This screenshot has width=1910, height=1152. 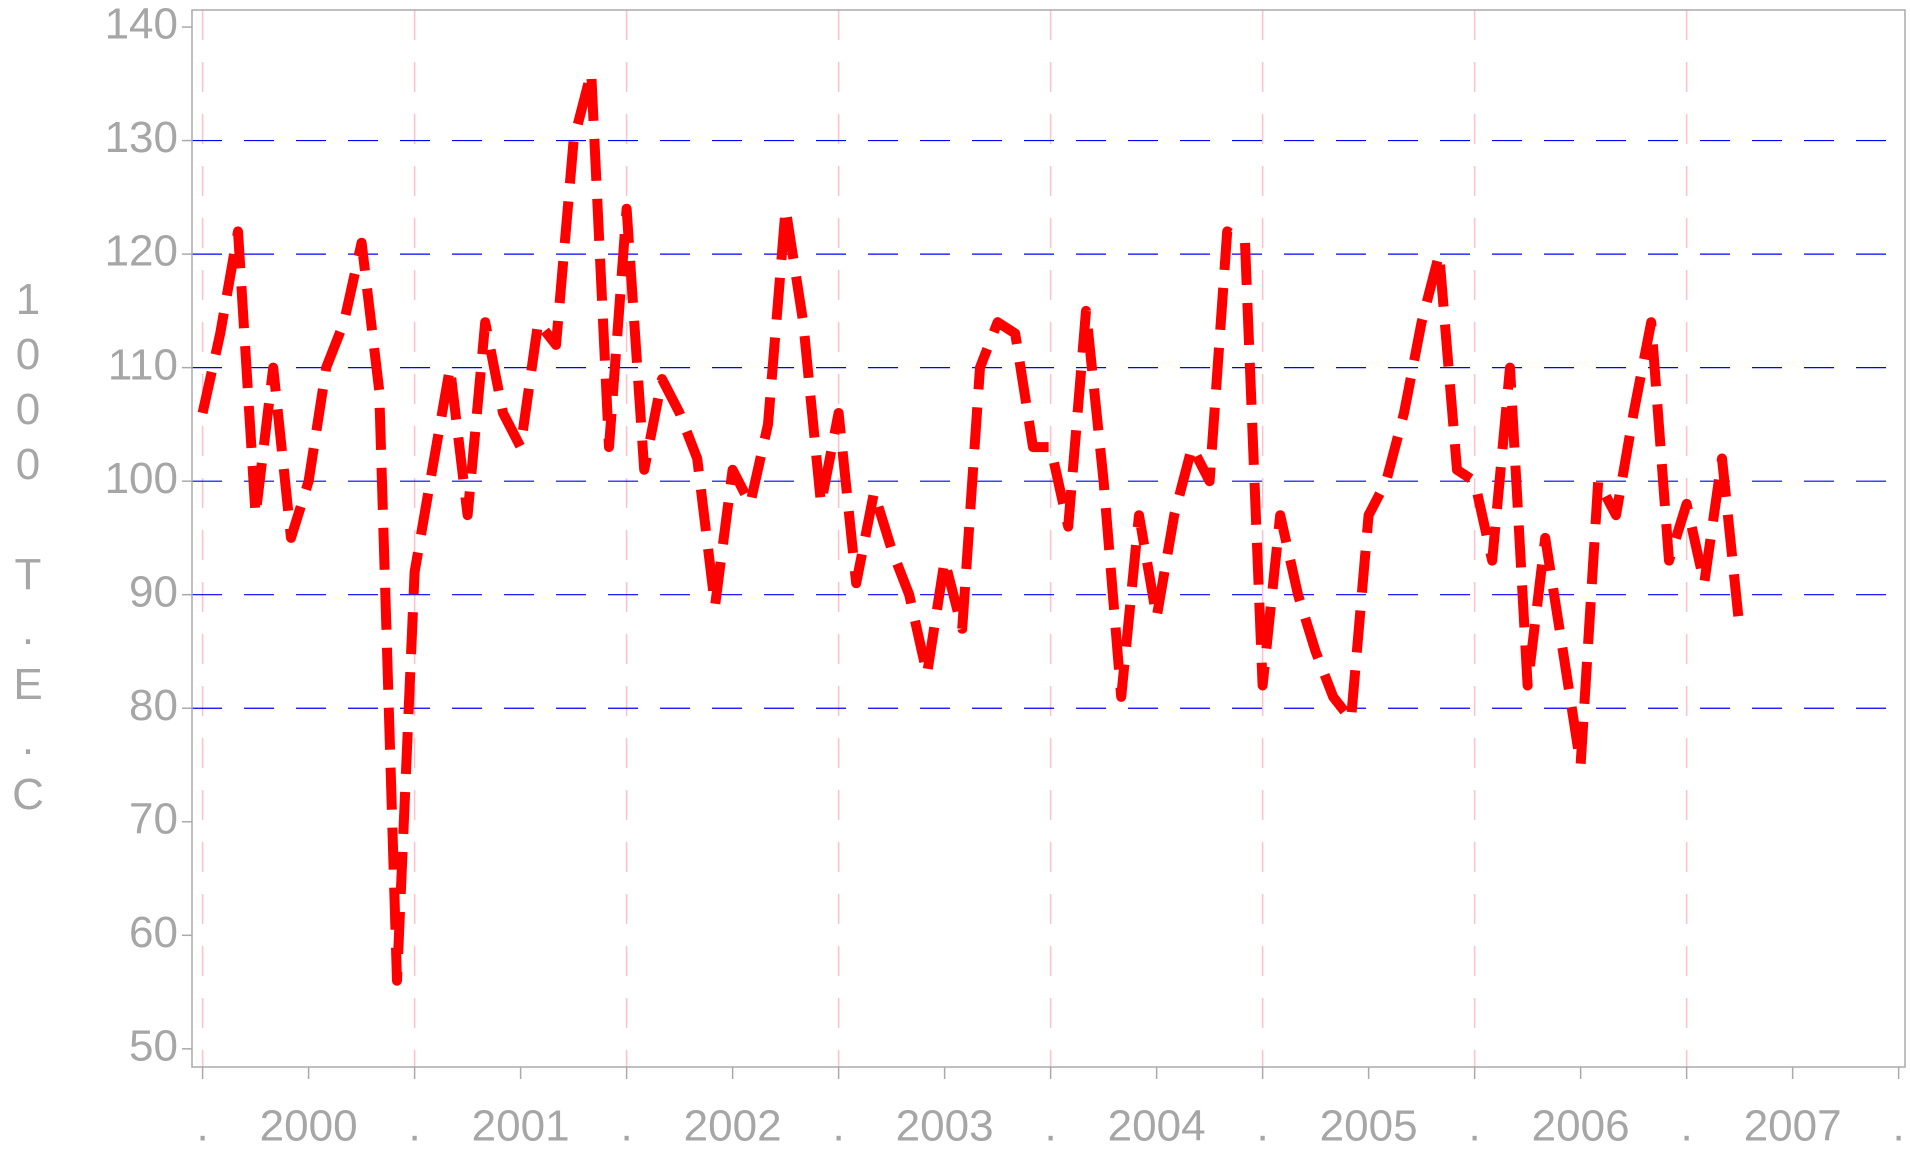 I want to click on y-tick-label: 120, so click(x=141, y=251).